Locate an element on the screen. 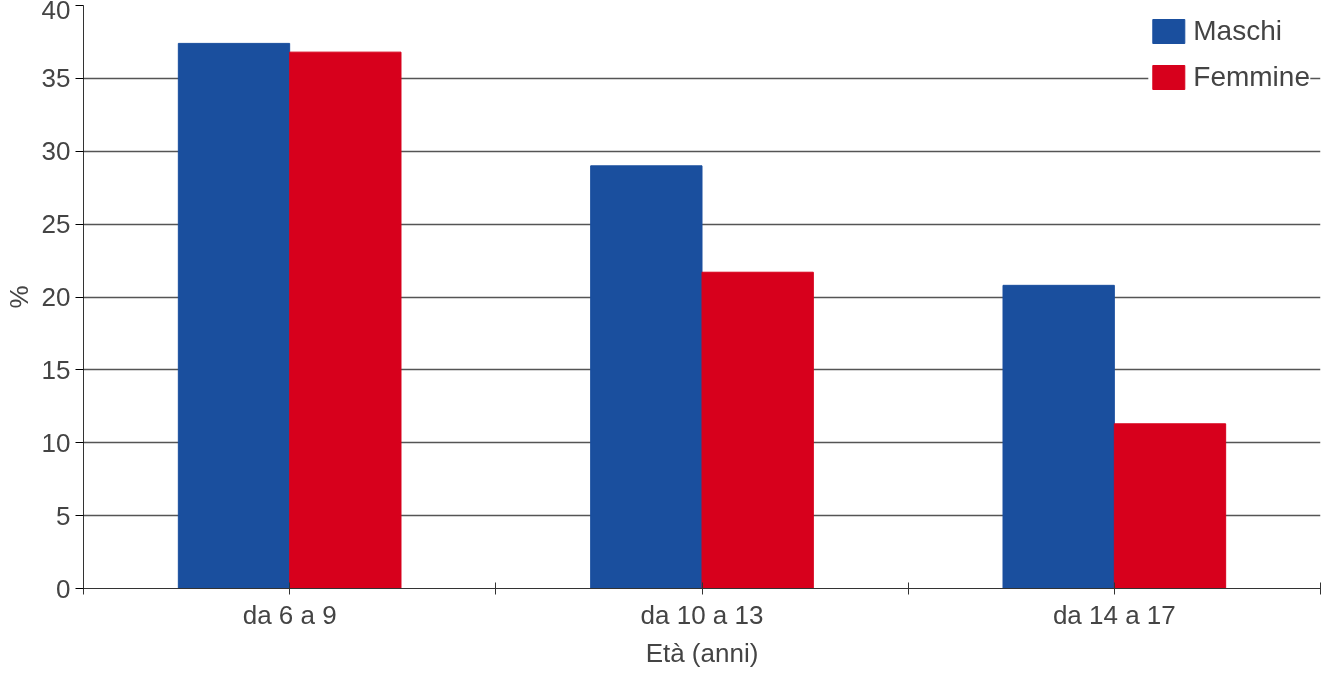  y-tick-label: 40 is located at coordinates (56, 12).